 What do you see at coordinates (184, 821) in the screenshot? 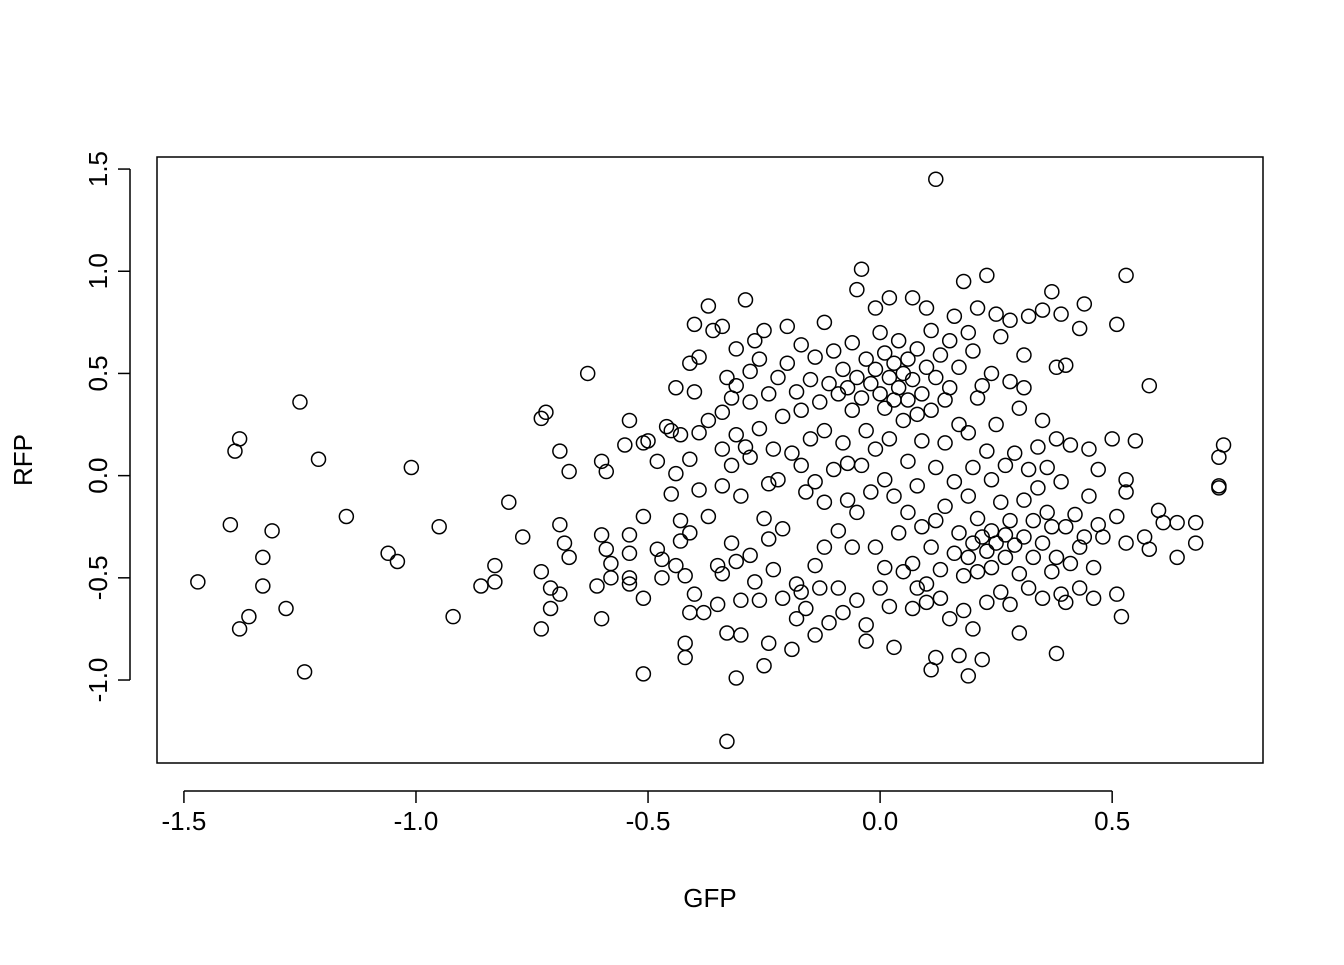
I see `x-tick-label: -1.5` at bounding box center [184, 821].